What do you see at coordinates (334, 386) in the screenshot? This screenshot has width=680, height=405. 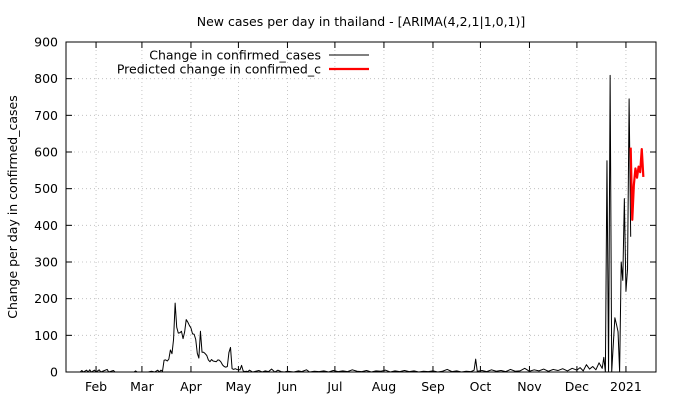 I see `x-tick-label: Jul` at bounding box center [334, 386].